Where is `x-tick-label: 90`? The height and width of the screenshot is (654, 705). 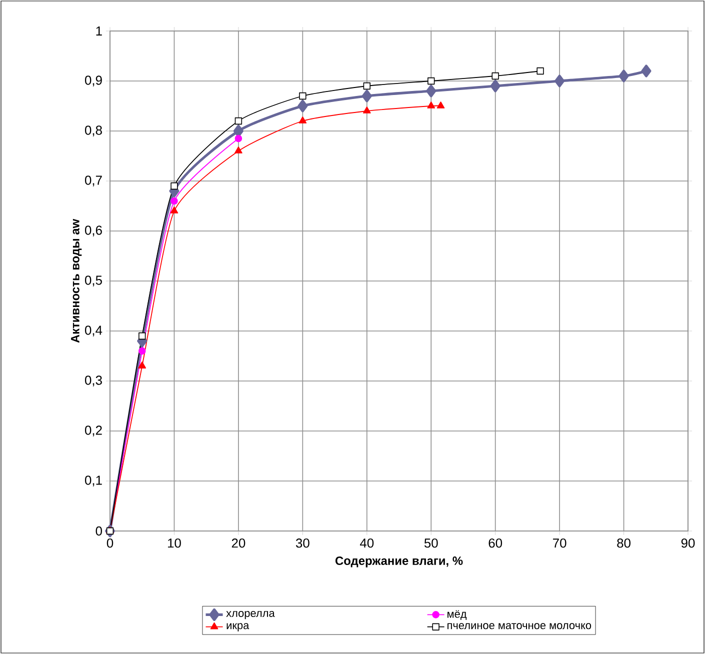 x-tick-label: 90 is located at coordinates (688, 543).